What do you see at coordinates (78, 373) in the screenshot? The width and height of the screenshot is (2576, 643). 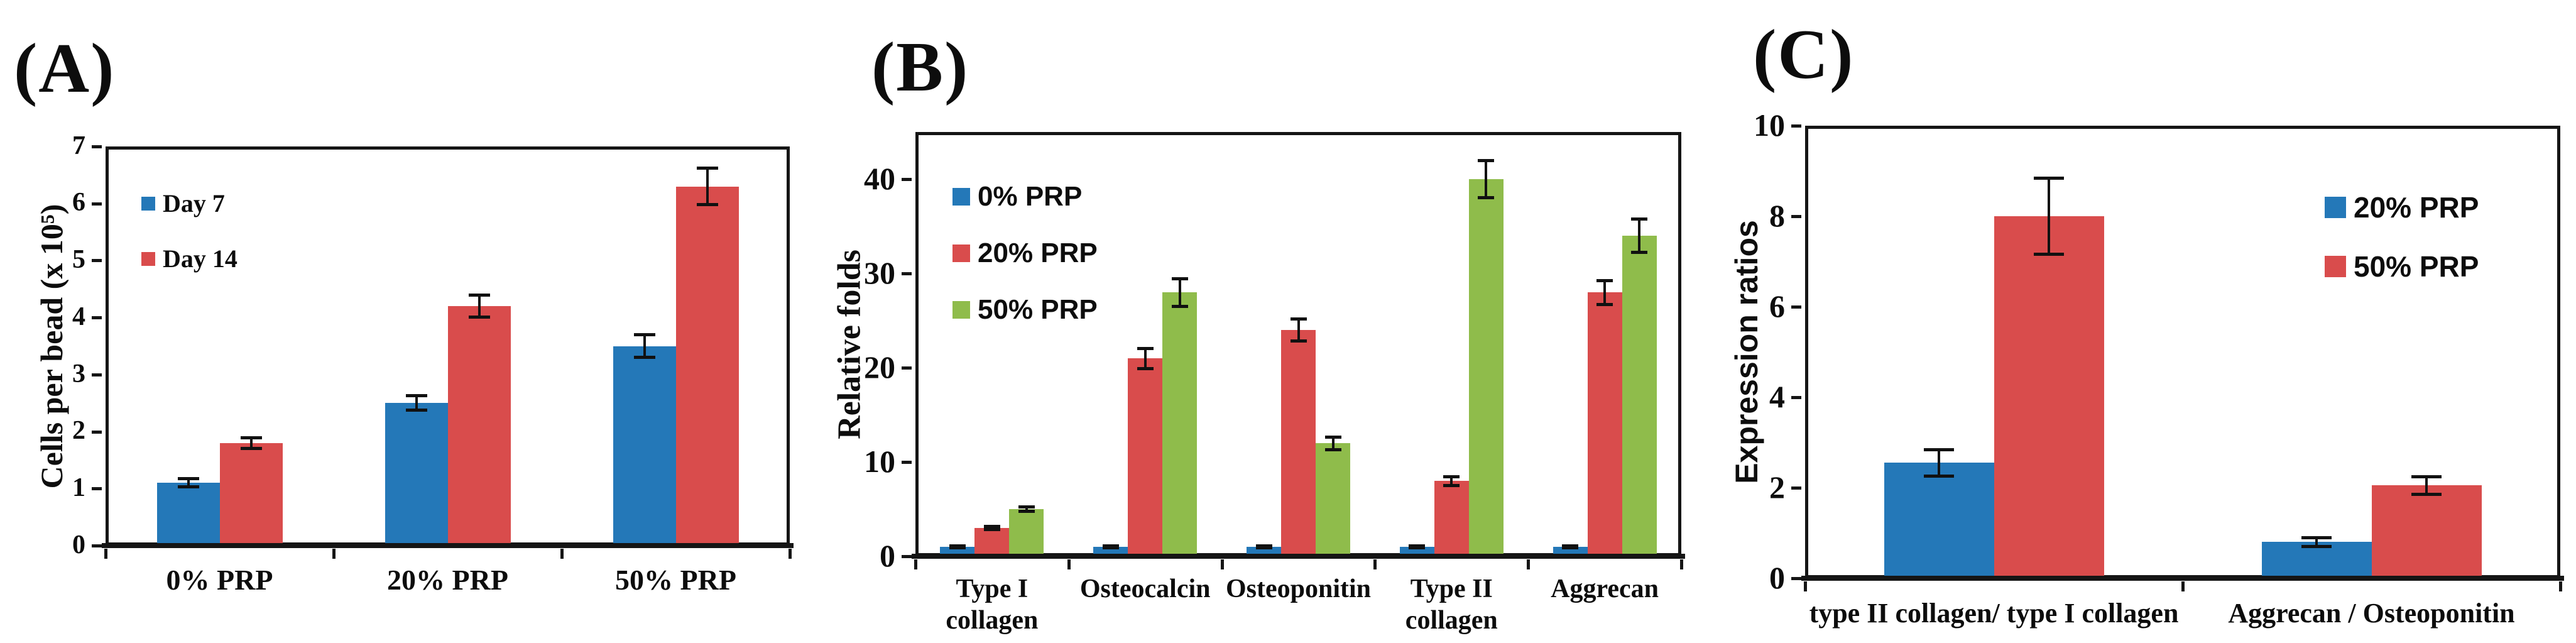 I see `y-tick-label: 3` at bounding box center [78, 373].